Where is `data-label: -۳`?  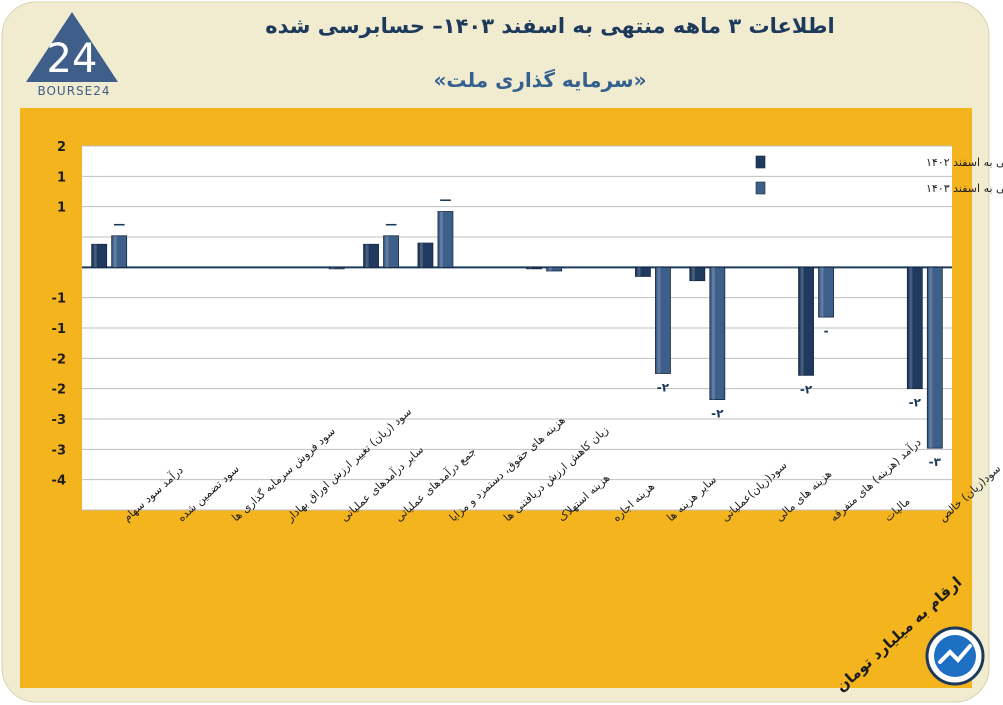 data-label: -۳ is located at coordinates (935, 462).